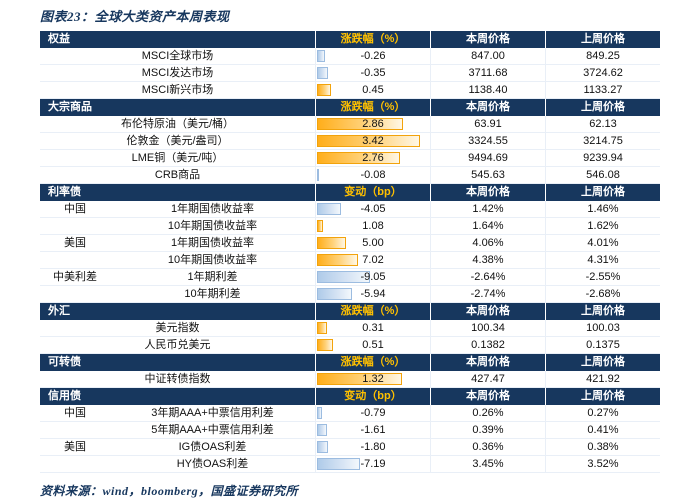  Describe the element at coordinates (75, 277) in the screenshot. I see `category-cell: 中美利差` at that location.